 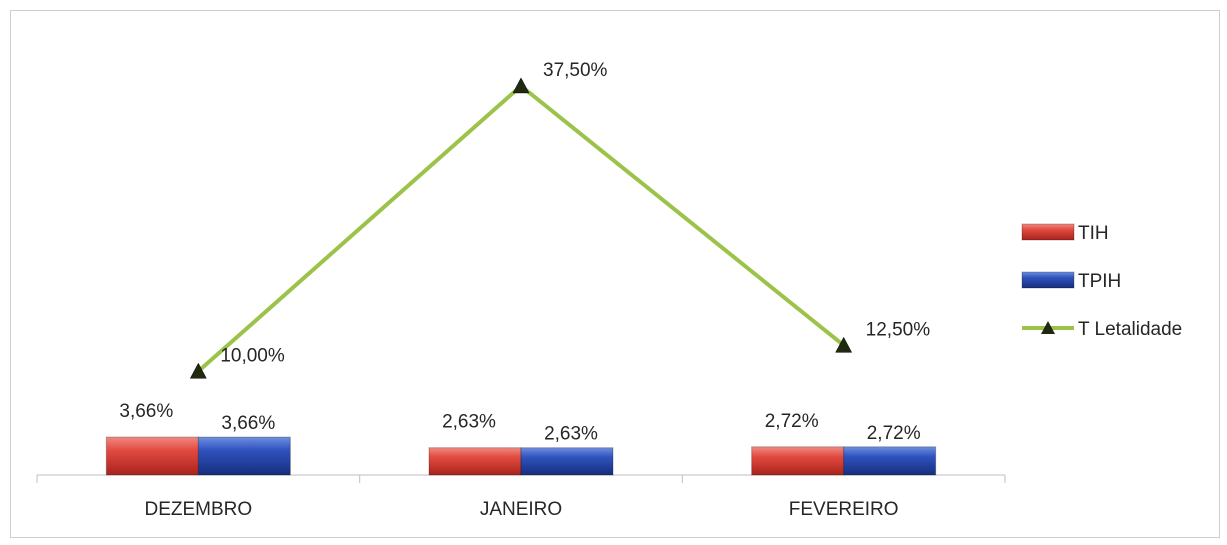 What do you see at coordinates (252, 355) in the screenshot?
I see `data-label-t-letalidade-dezembro: 10,00%` at bounding box center [252, 355].